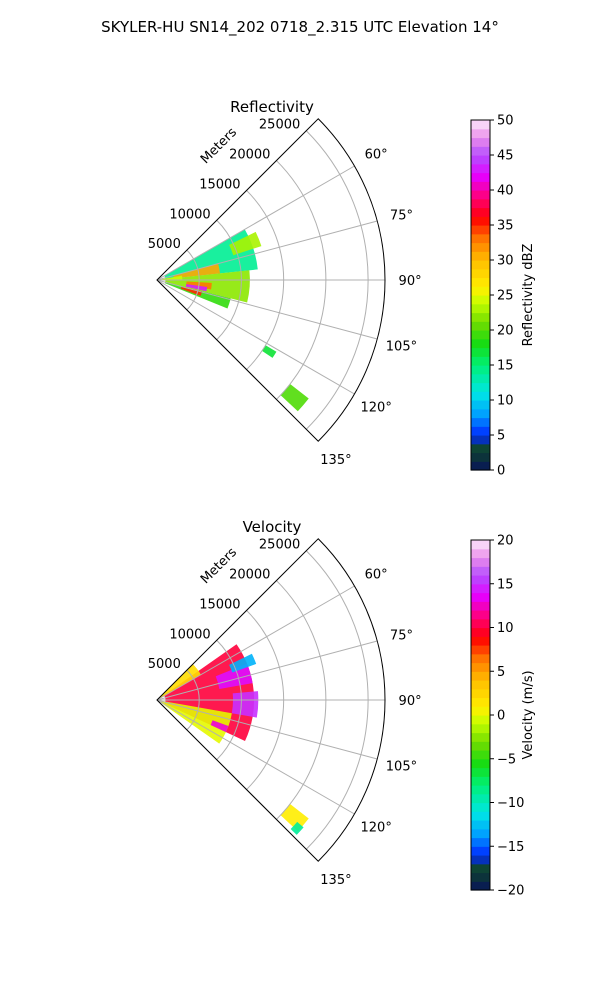 The width and height of the screenshot is (600, 1000). Describe the element at coordinates (510, 847) in the screenshot. I see `colorbar-tick-label: −15` at that location.